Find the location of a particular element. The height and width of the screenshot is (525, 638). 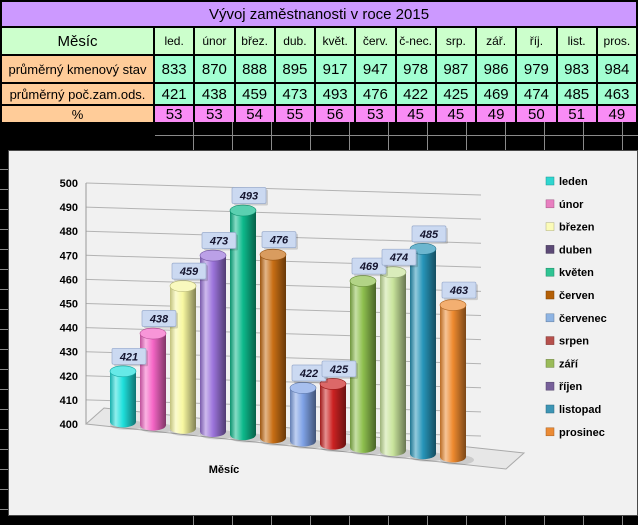

value-cell-r3-c11: 51 is located at coordinates (576, 114).